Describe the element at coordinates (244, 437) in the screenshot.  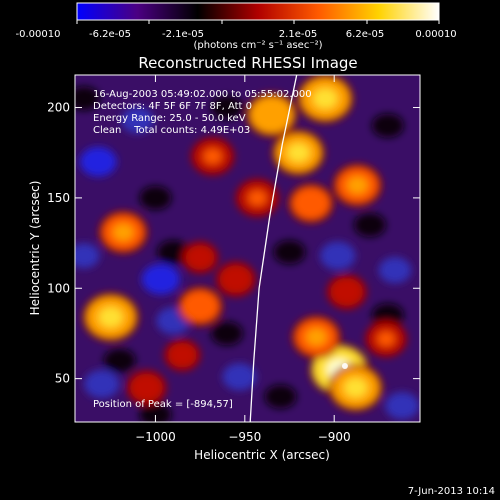
I see `x-tick-label: −950` at that location.